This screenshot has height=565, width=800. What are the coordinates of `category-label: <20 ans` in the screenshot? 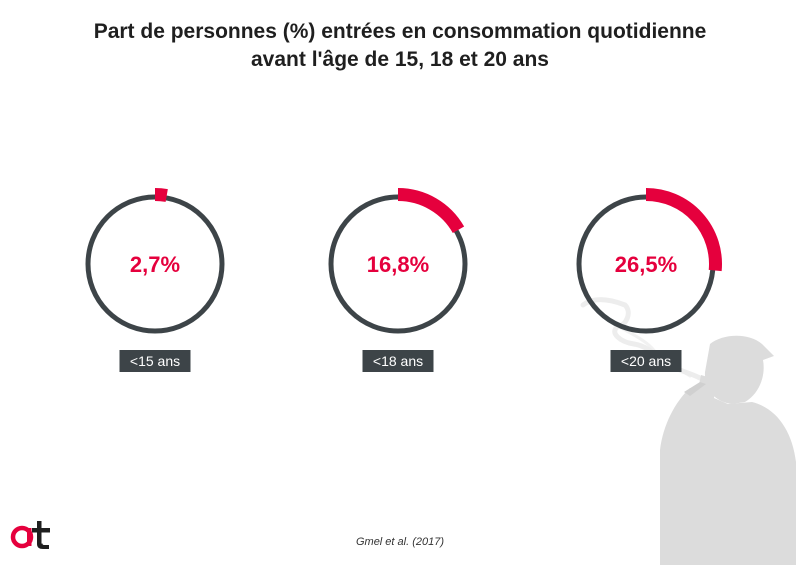 It's located at (646, 361).